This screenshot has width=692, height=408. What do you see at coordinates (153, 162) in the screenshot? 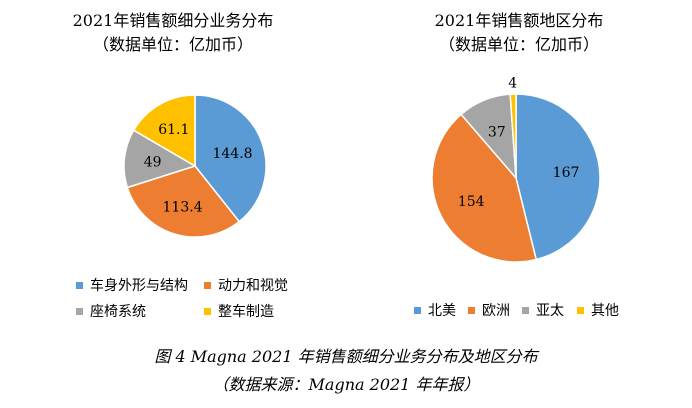
I see `pie-label-2: 49` at bounding box center [153, 162].